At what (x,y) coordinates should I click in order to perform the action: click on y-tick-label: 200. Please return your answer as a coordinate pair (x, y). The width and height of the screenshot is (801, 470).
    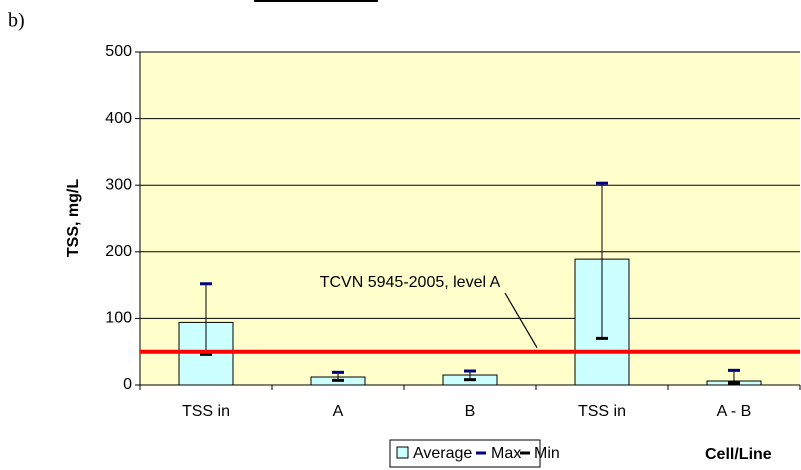
    Looking at the image, I should click on (118, 251).